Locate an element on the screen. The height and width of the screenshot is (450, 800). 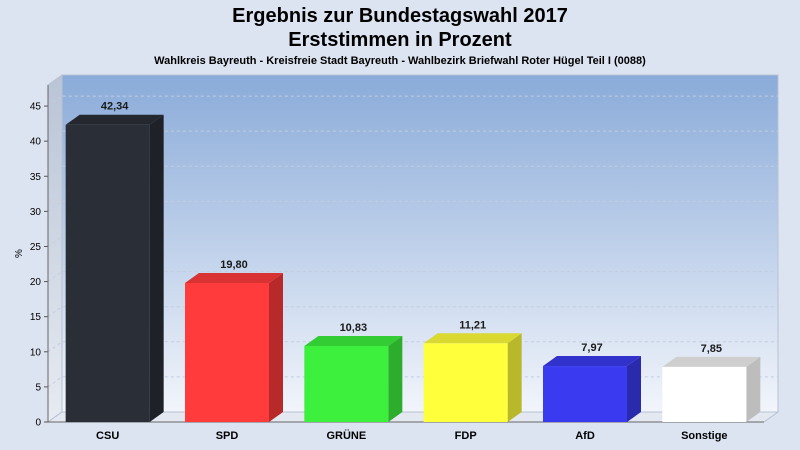
chart-title-line2: Erststimmen in Prozent is located at coordinates (400, 40).